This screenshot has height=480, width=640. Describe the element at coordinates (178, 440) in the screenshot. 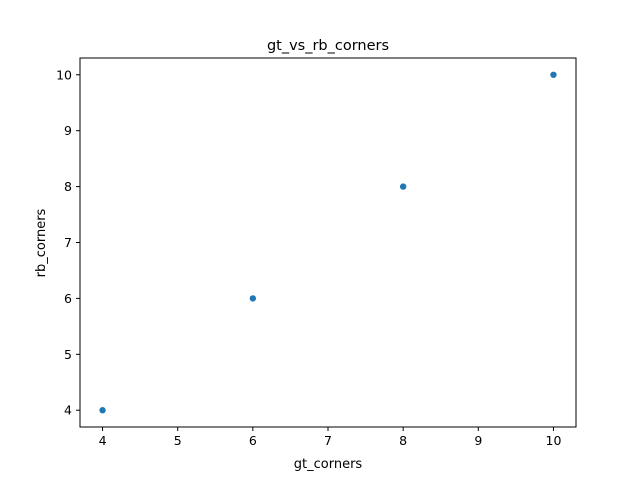

I see `x-tick-label: 5` at that location.